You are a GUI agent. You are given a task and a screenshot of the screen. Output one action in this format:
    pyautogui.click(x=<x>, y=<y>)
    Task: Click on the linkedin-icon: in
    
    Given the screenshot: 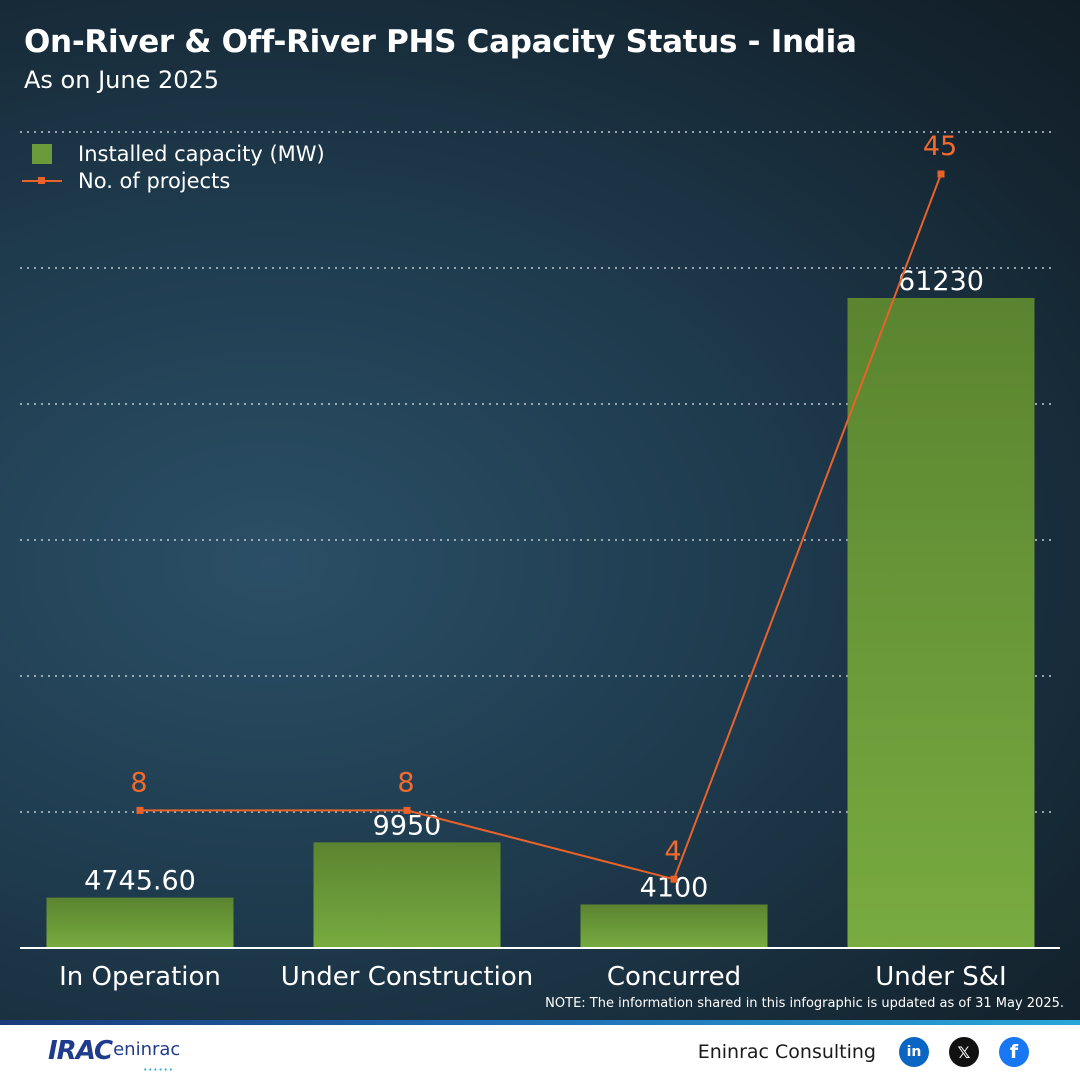 What is the action you would take?
    pyautogui.click(x=914, y=1052)
    